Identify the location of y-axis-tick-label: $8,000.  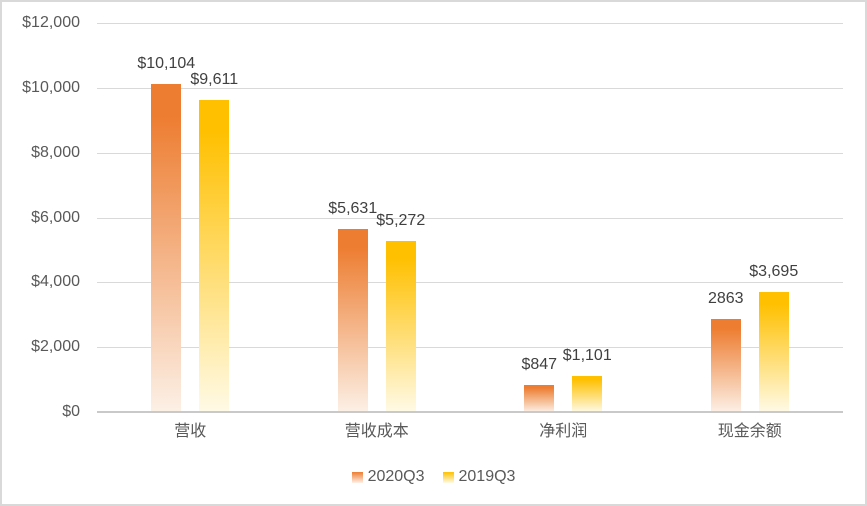
(55, 152).